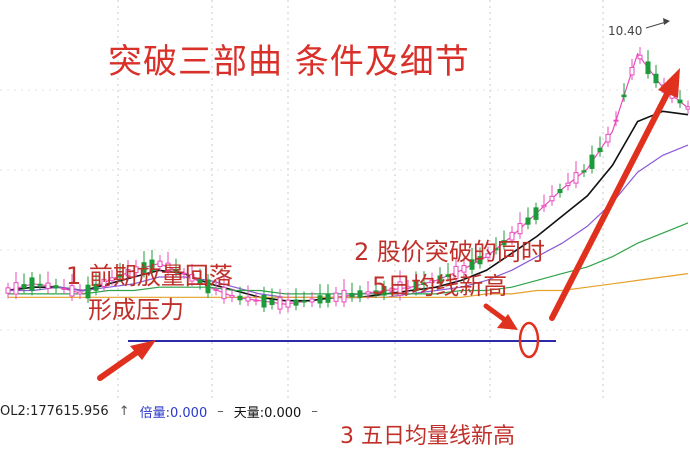  I want to click on dash-1: –, so click(220, 411).